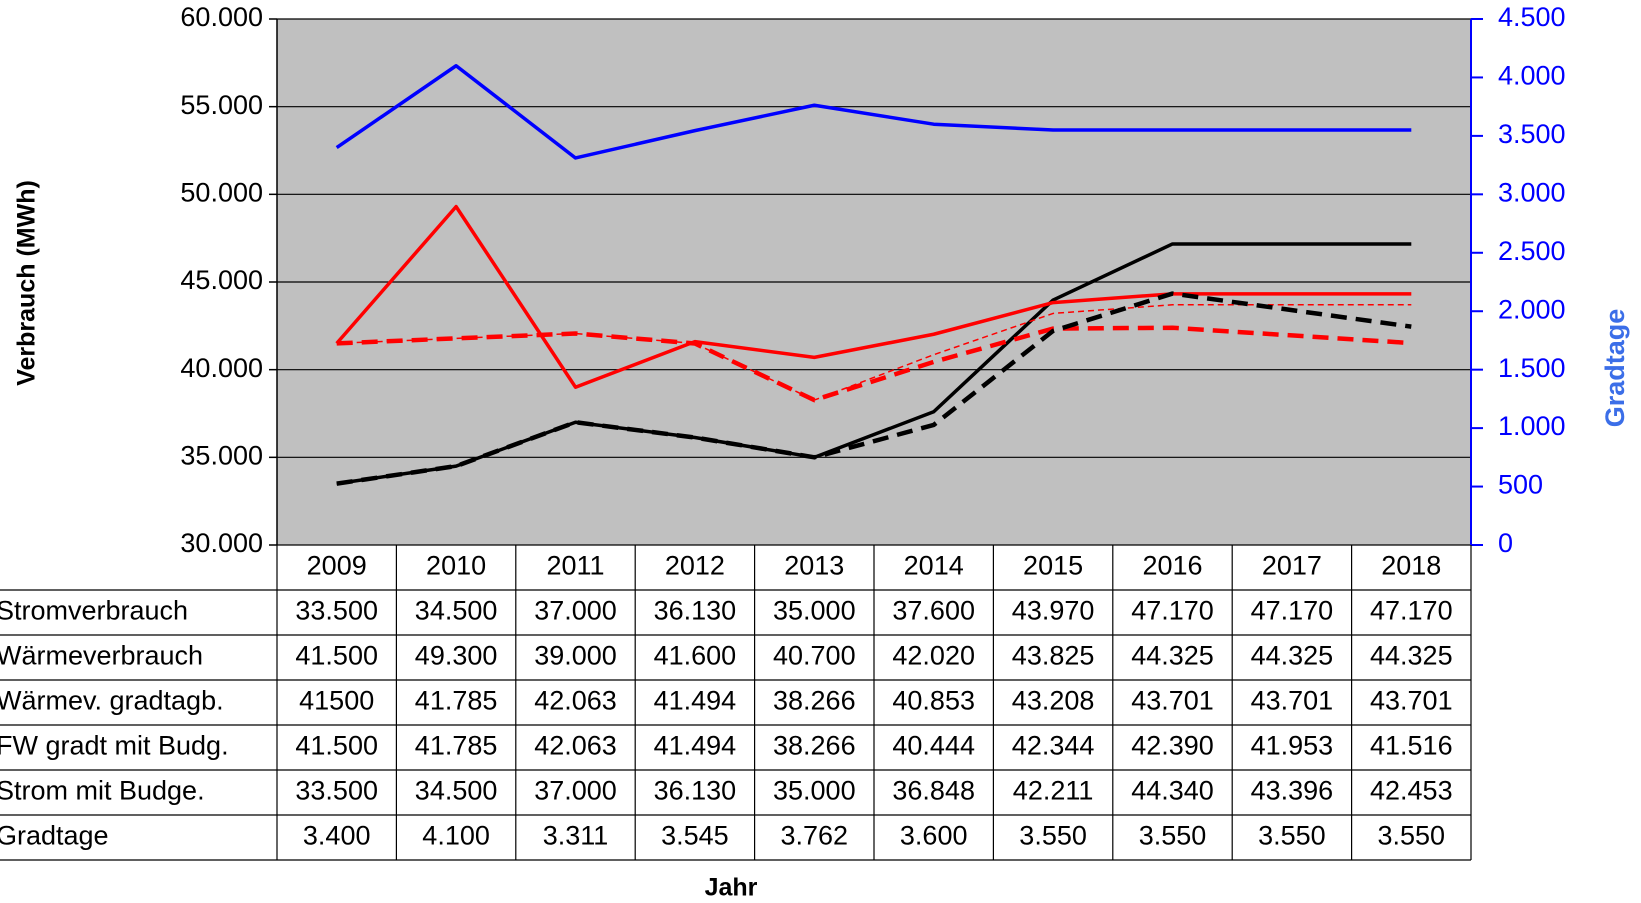 The width and height of the screenshot is (1641, 903). I want to click on table-cell: 40.444, so click(933, 746).